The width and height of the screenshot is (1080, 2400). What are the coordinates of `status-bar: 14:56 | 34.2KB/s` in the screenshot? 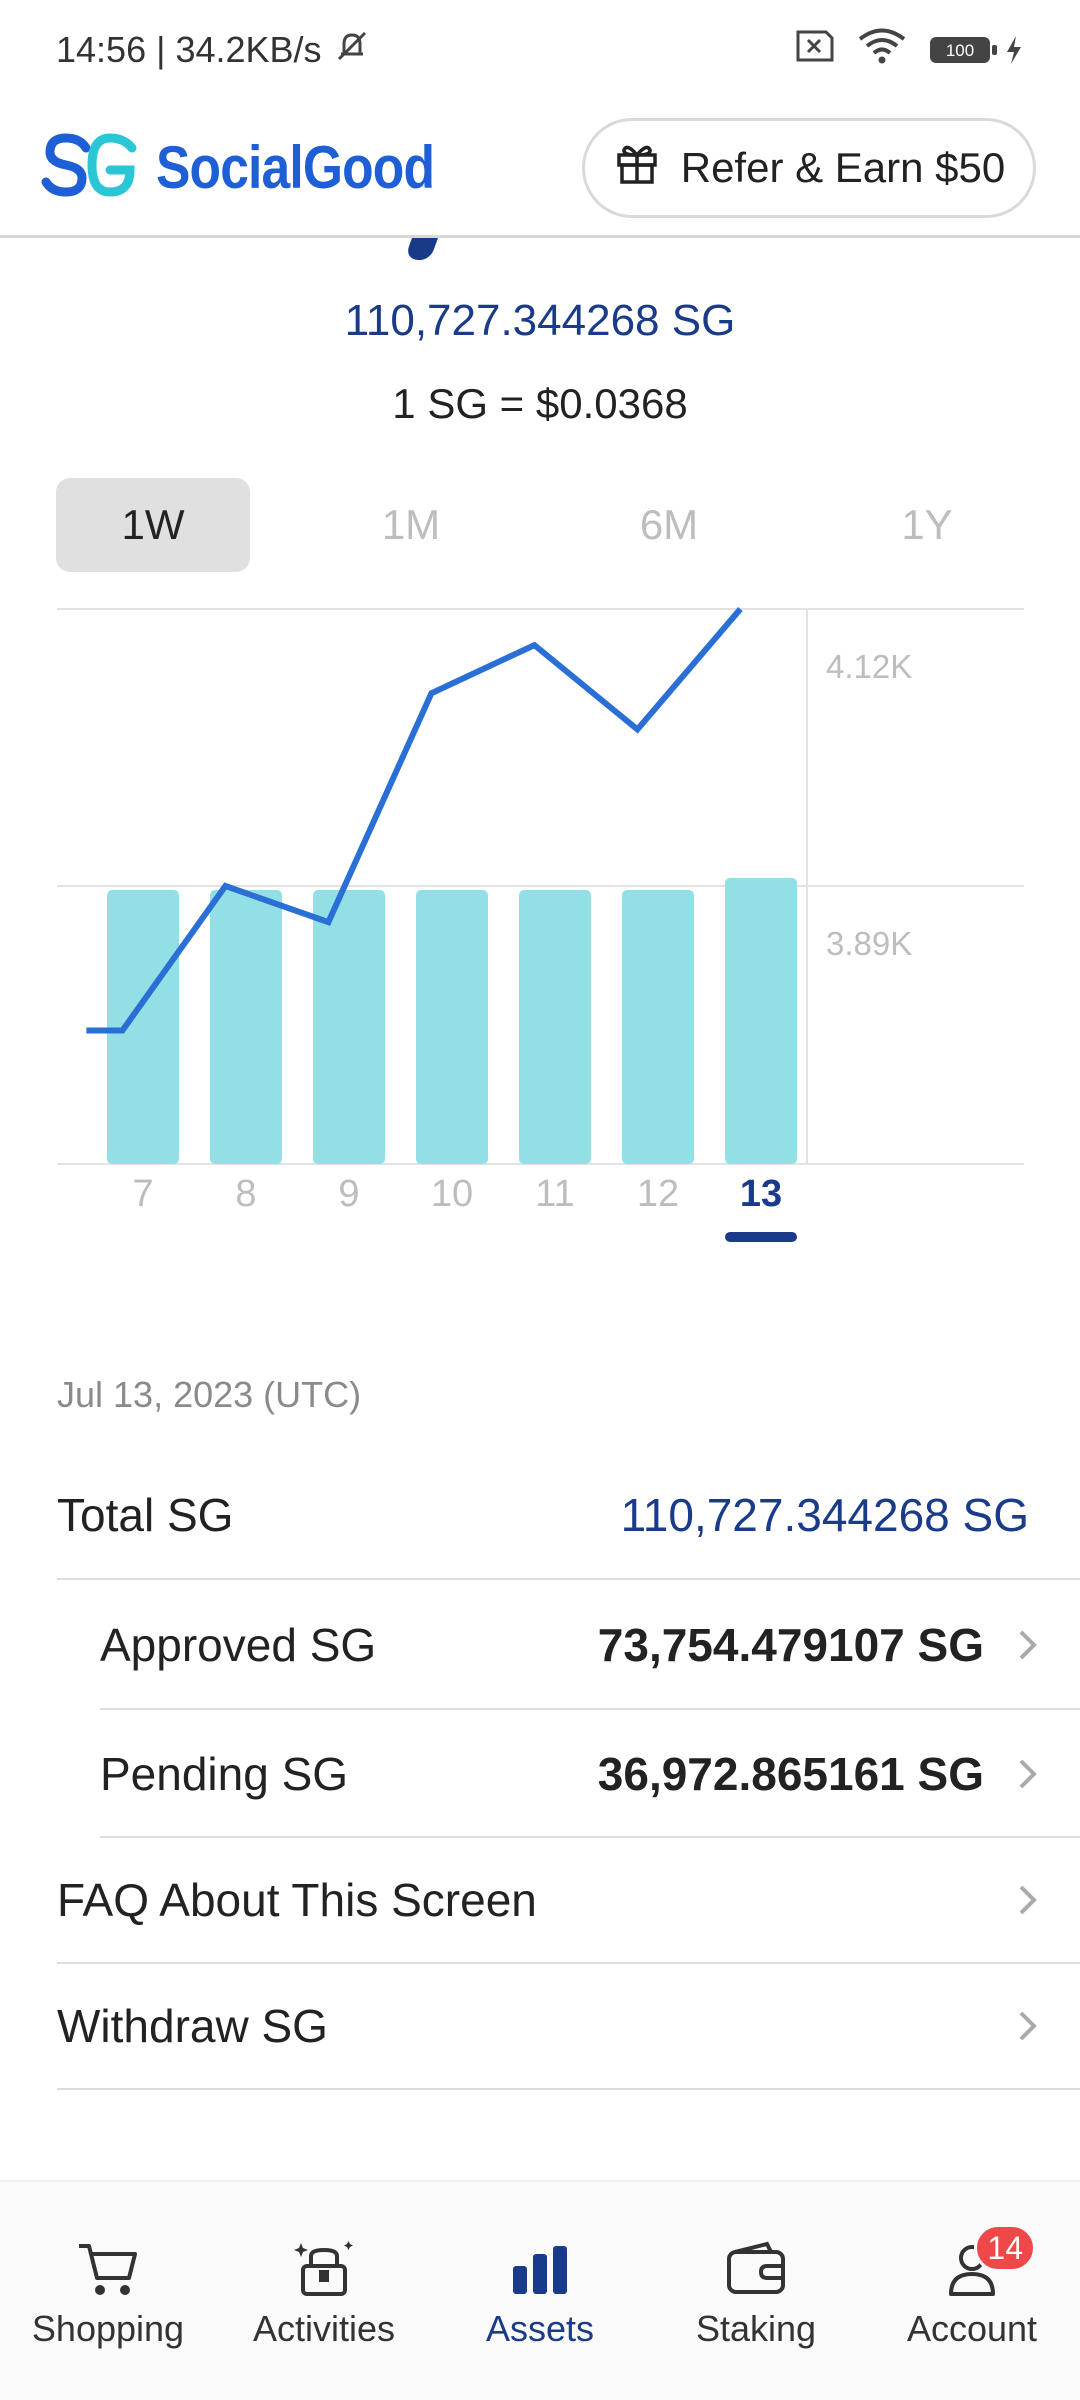 It's located at (540, 50).